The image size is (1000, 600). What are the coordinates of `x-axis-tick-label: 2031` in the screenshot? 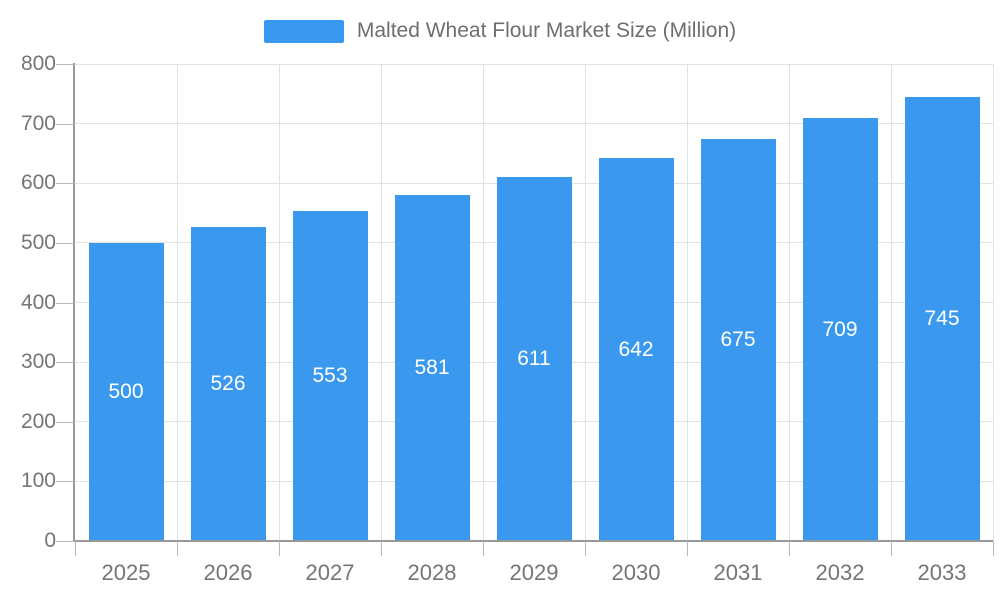 It's located at (738, 572).